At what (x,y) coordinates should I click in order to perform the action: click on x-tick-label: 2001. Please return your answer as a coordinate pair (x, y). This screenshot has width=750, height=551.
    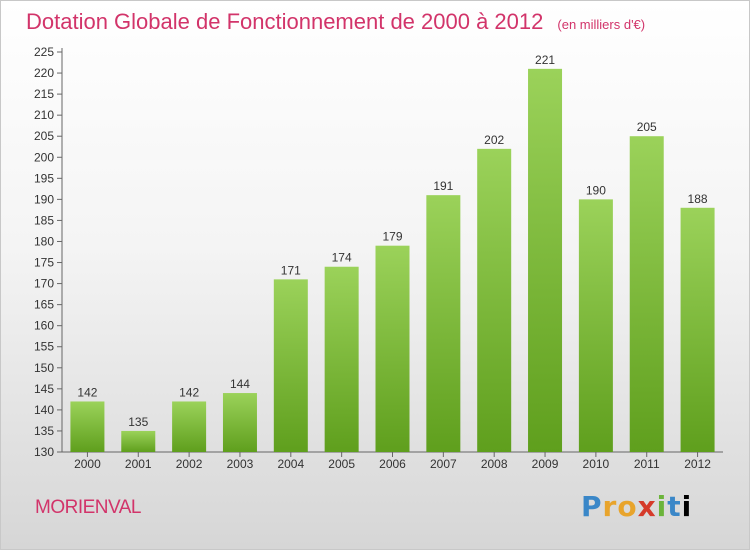
    Looking at the image, I should click on (138, 464).